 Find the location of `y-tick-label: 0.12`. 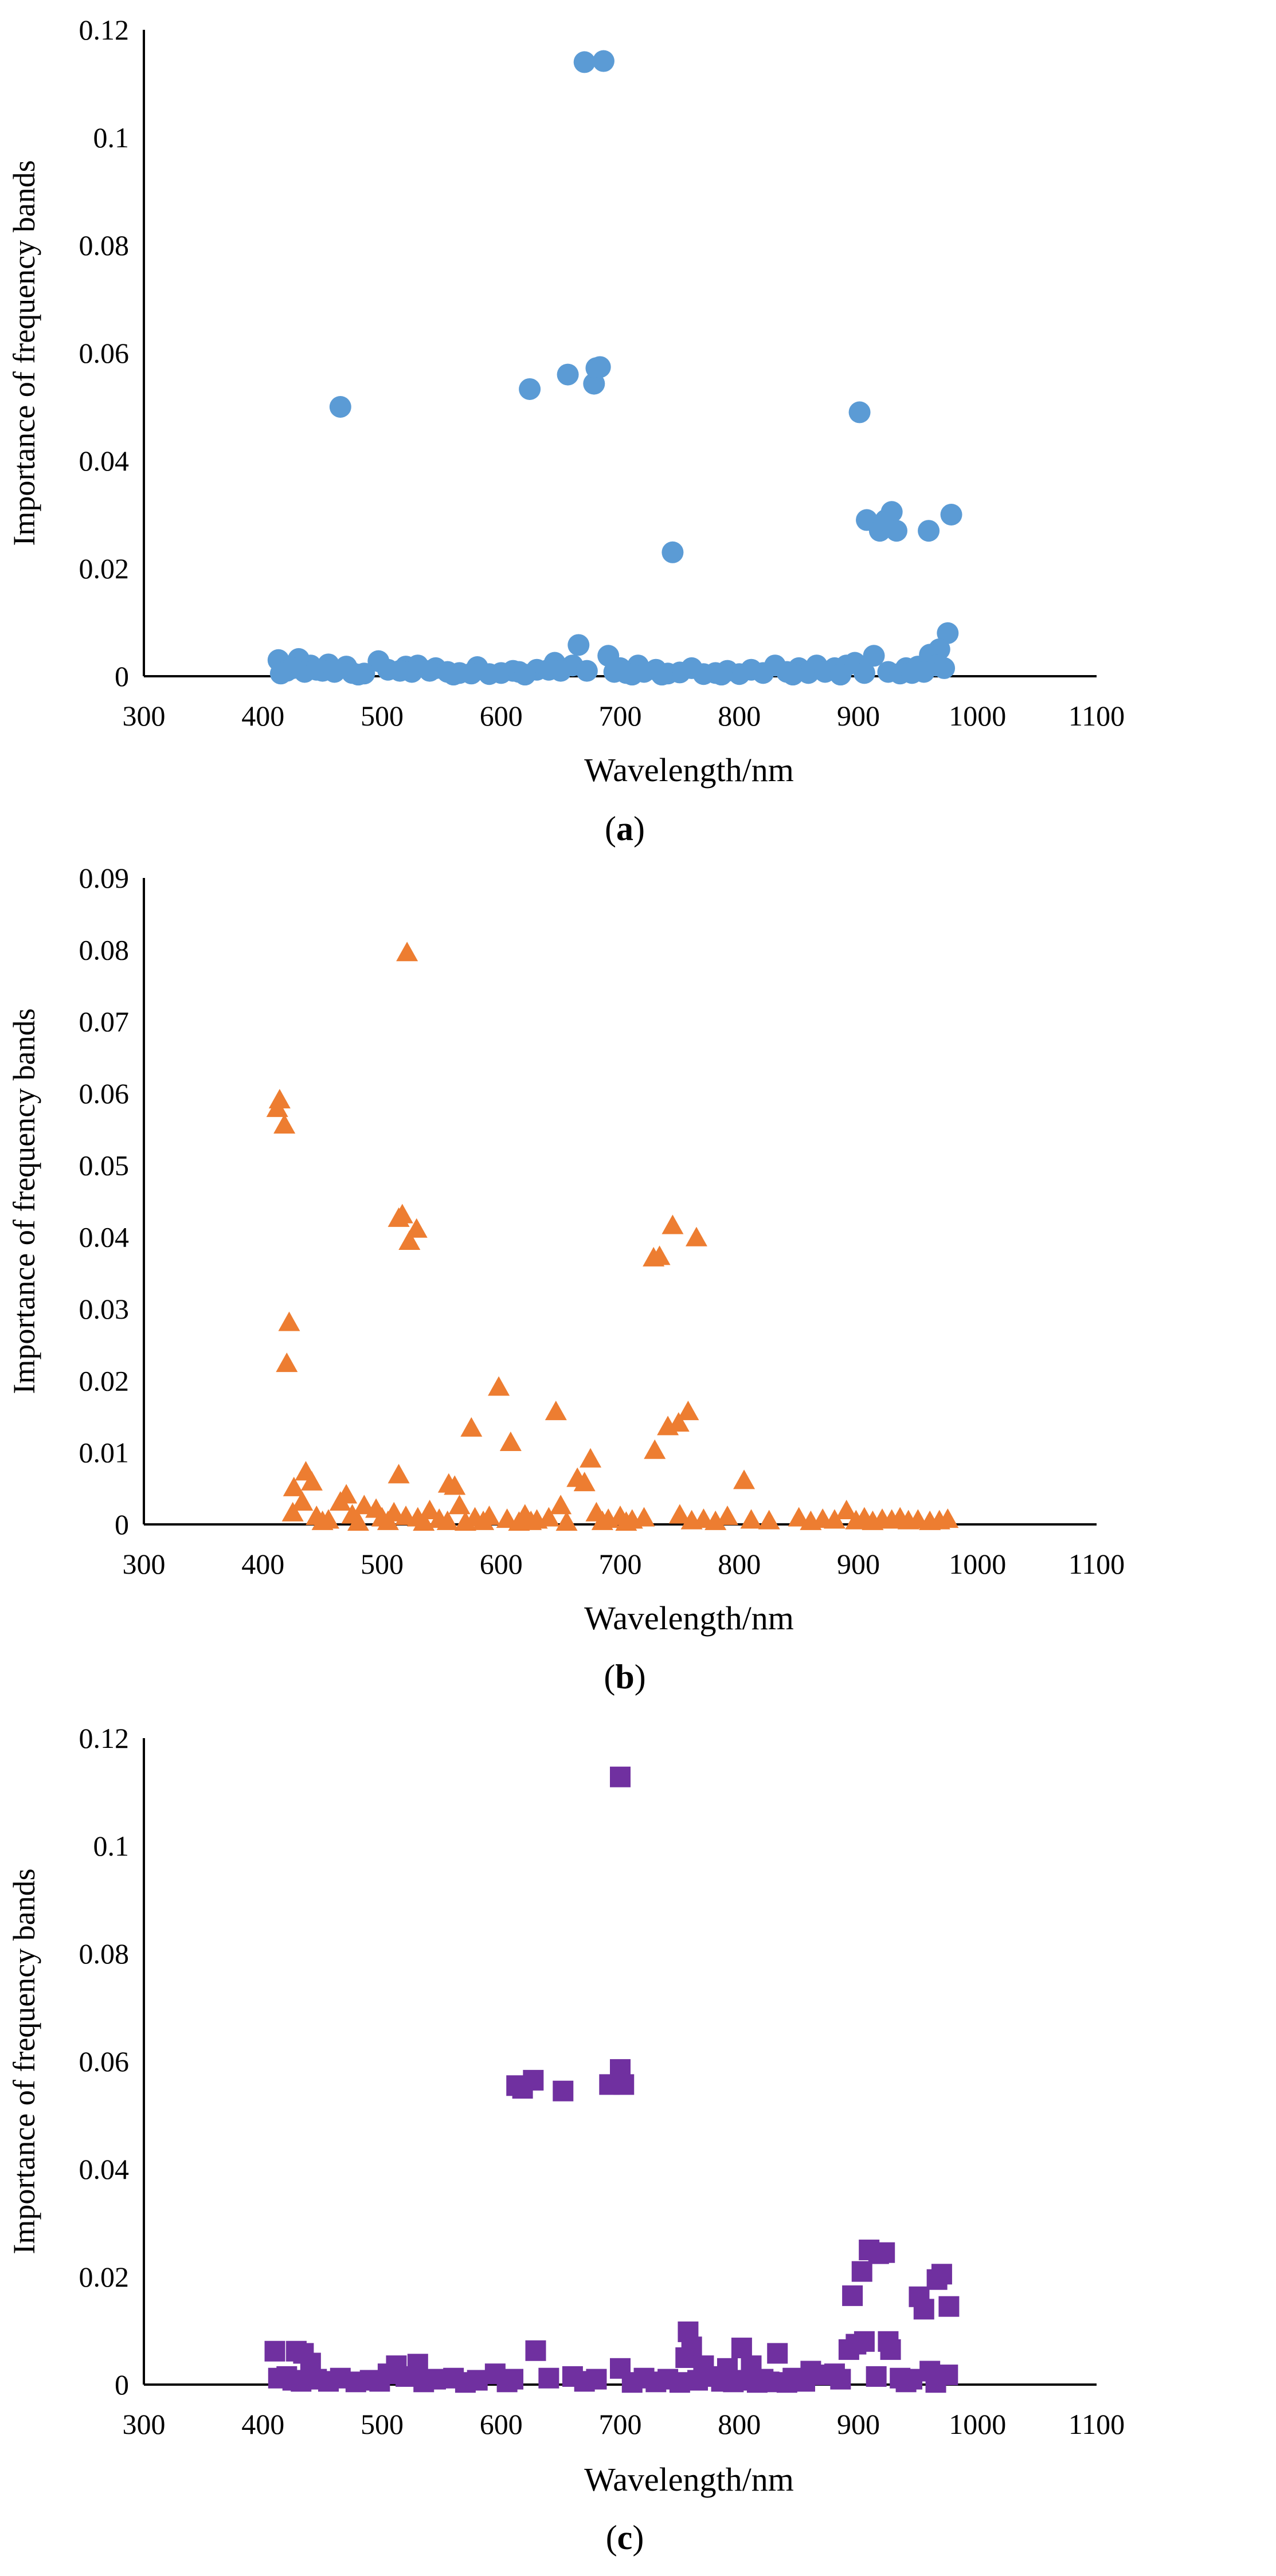

y-tick-label: 0.12 is located at coordinates (104, 1738).